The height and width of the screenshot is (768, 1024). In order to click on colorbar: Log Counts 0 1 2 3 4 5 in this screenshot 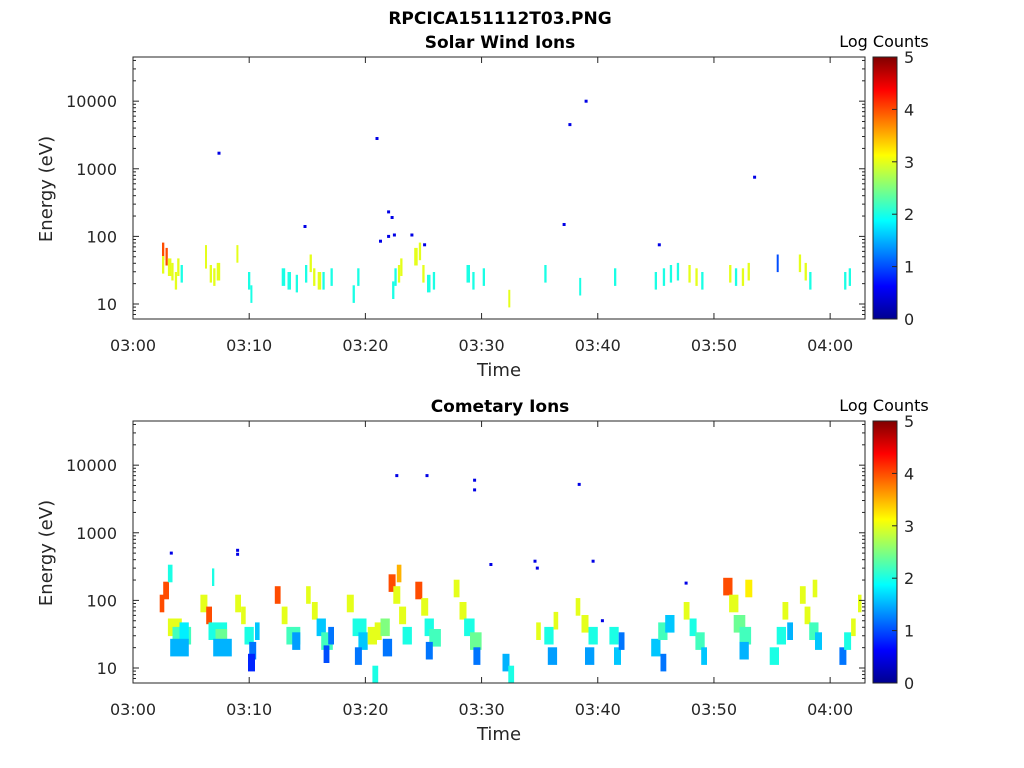, I will do `click(884, 180)`.